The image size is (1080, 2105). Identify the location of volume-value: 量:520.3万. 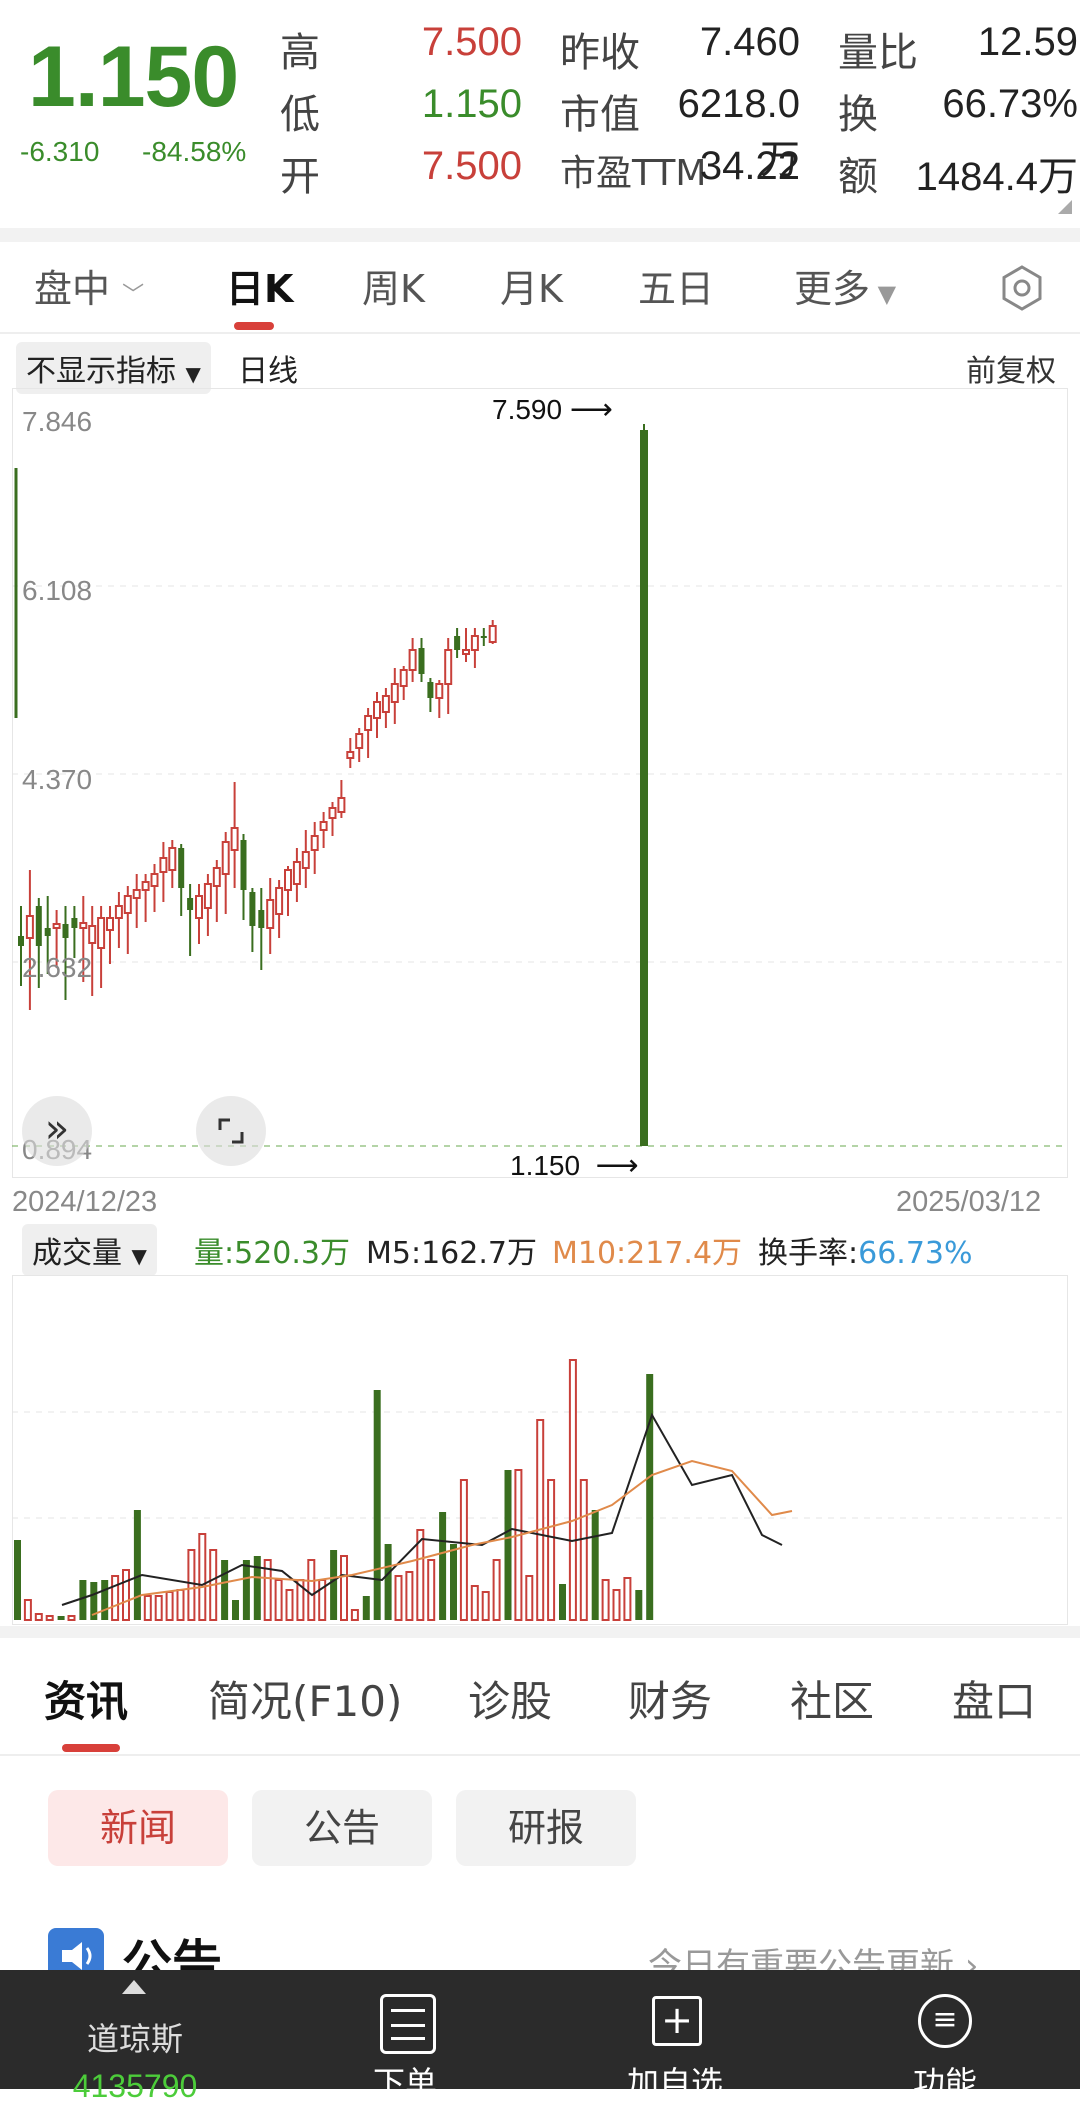
(272, 1253).